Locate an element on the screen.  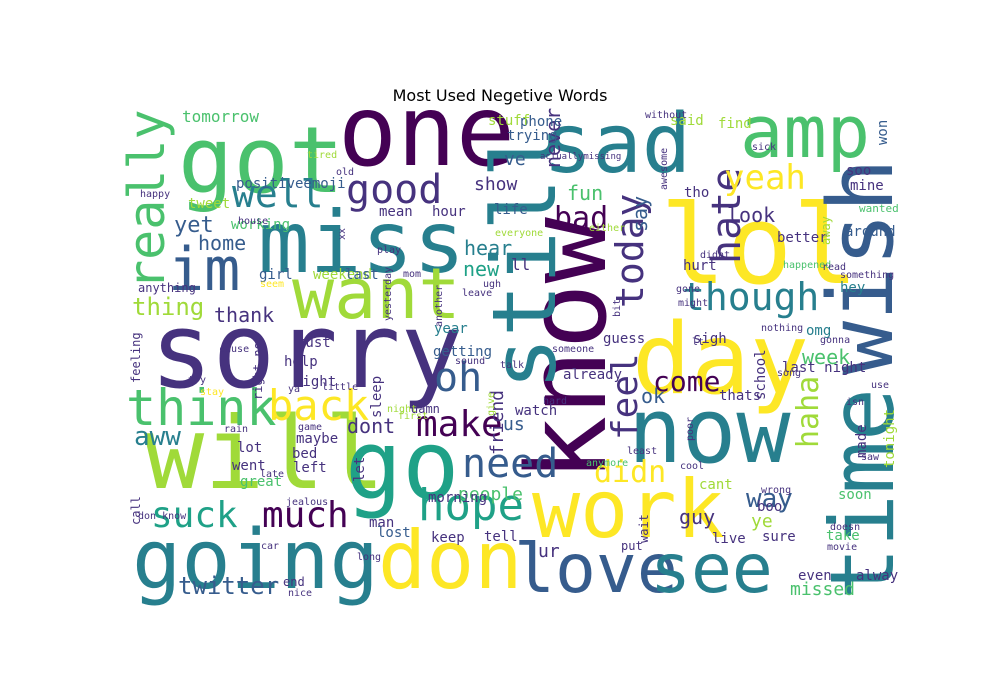
word-sleep: sleep is located at coordinates (377, 397).